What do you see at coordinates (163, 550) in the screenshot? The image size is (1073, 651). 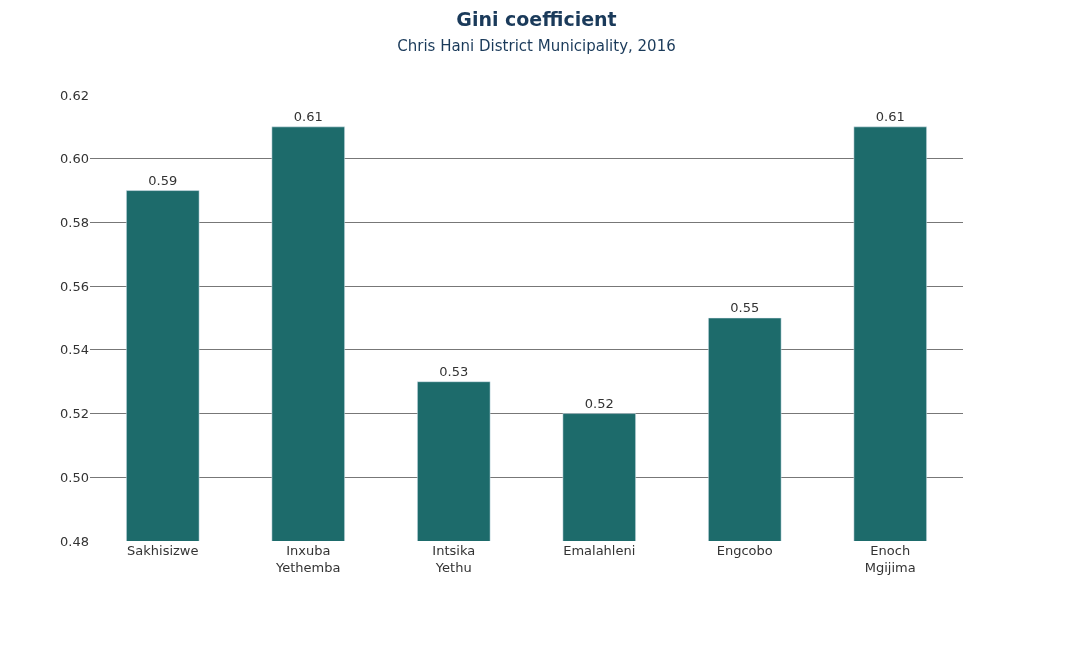 I see `x-tick-label: Sakhisizwe` at bounding box center [163, 550].